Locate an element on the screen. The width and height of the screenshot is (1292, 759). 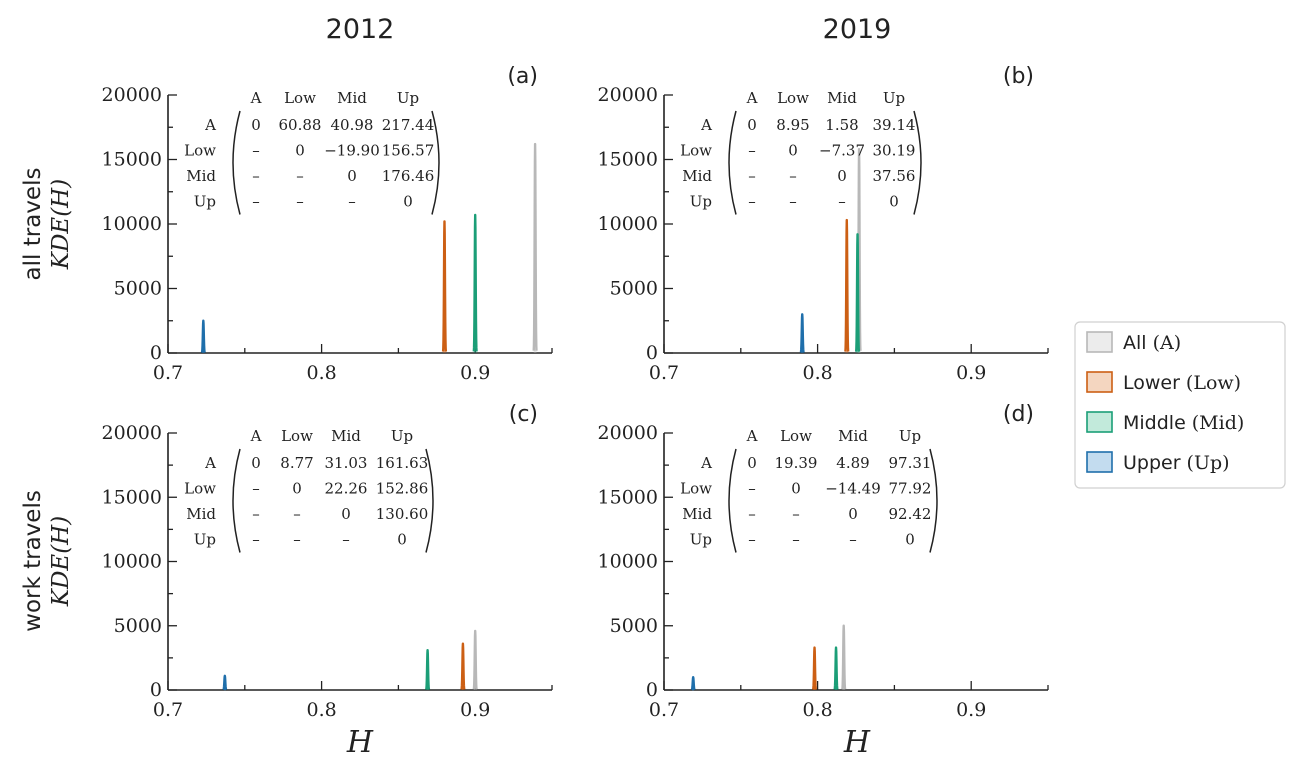
xlabel-left: H is located at coordinates (360, 742).